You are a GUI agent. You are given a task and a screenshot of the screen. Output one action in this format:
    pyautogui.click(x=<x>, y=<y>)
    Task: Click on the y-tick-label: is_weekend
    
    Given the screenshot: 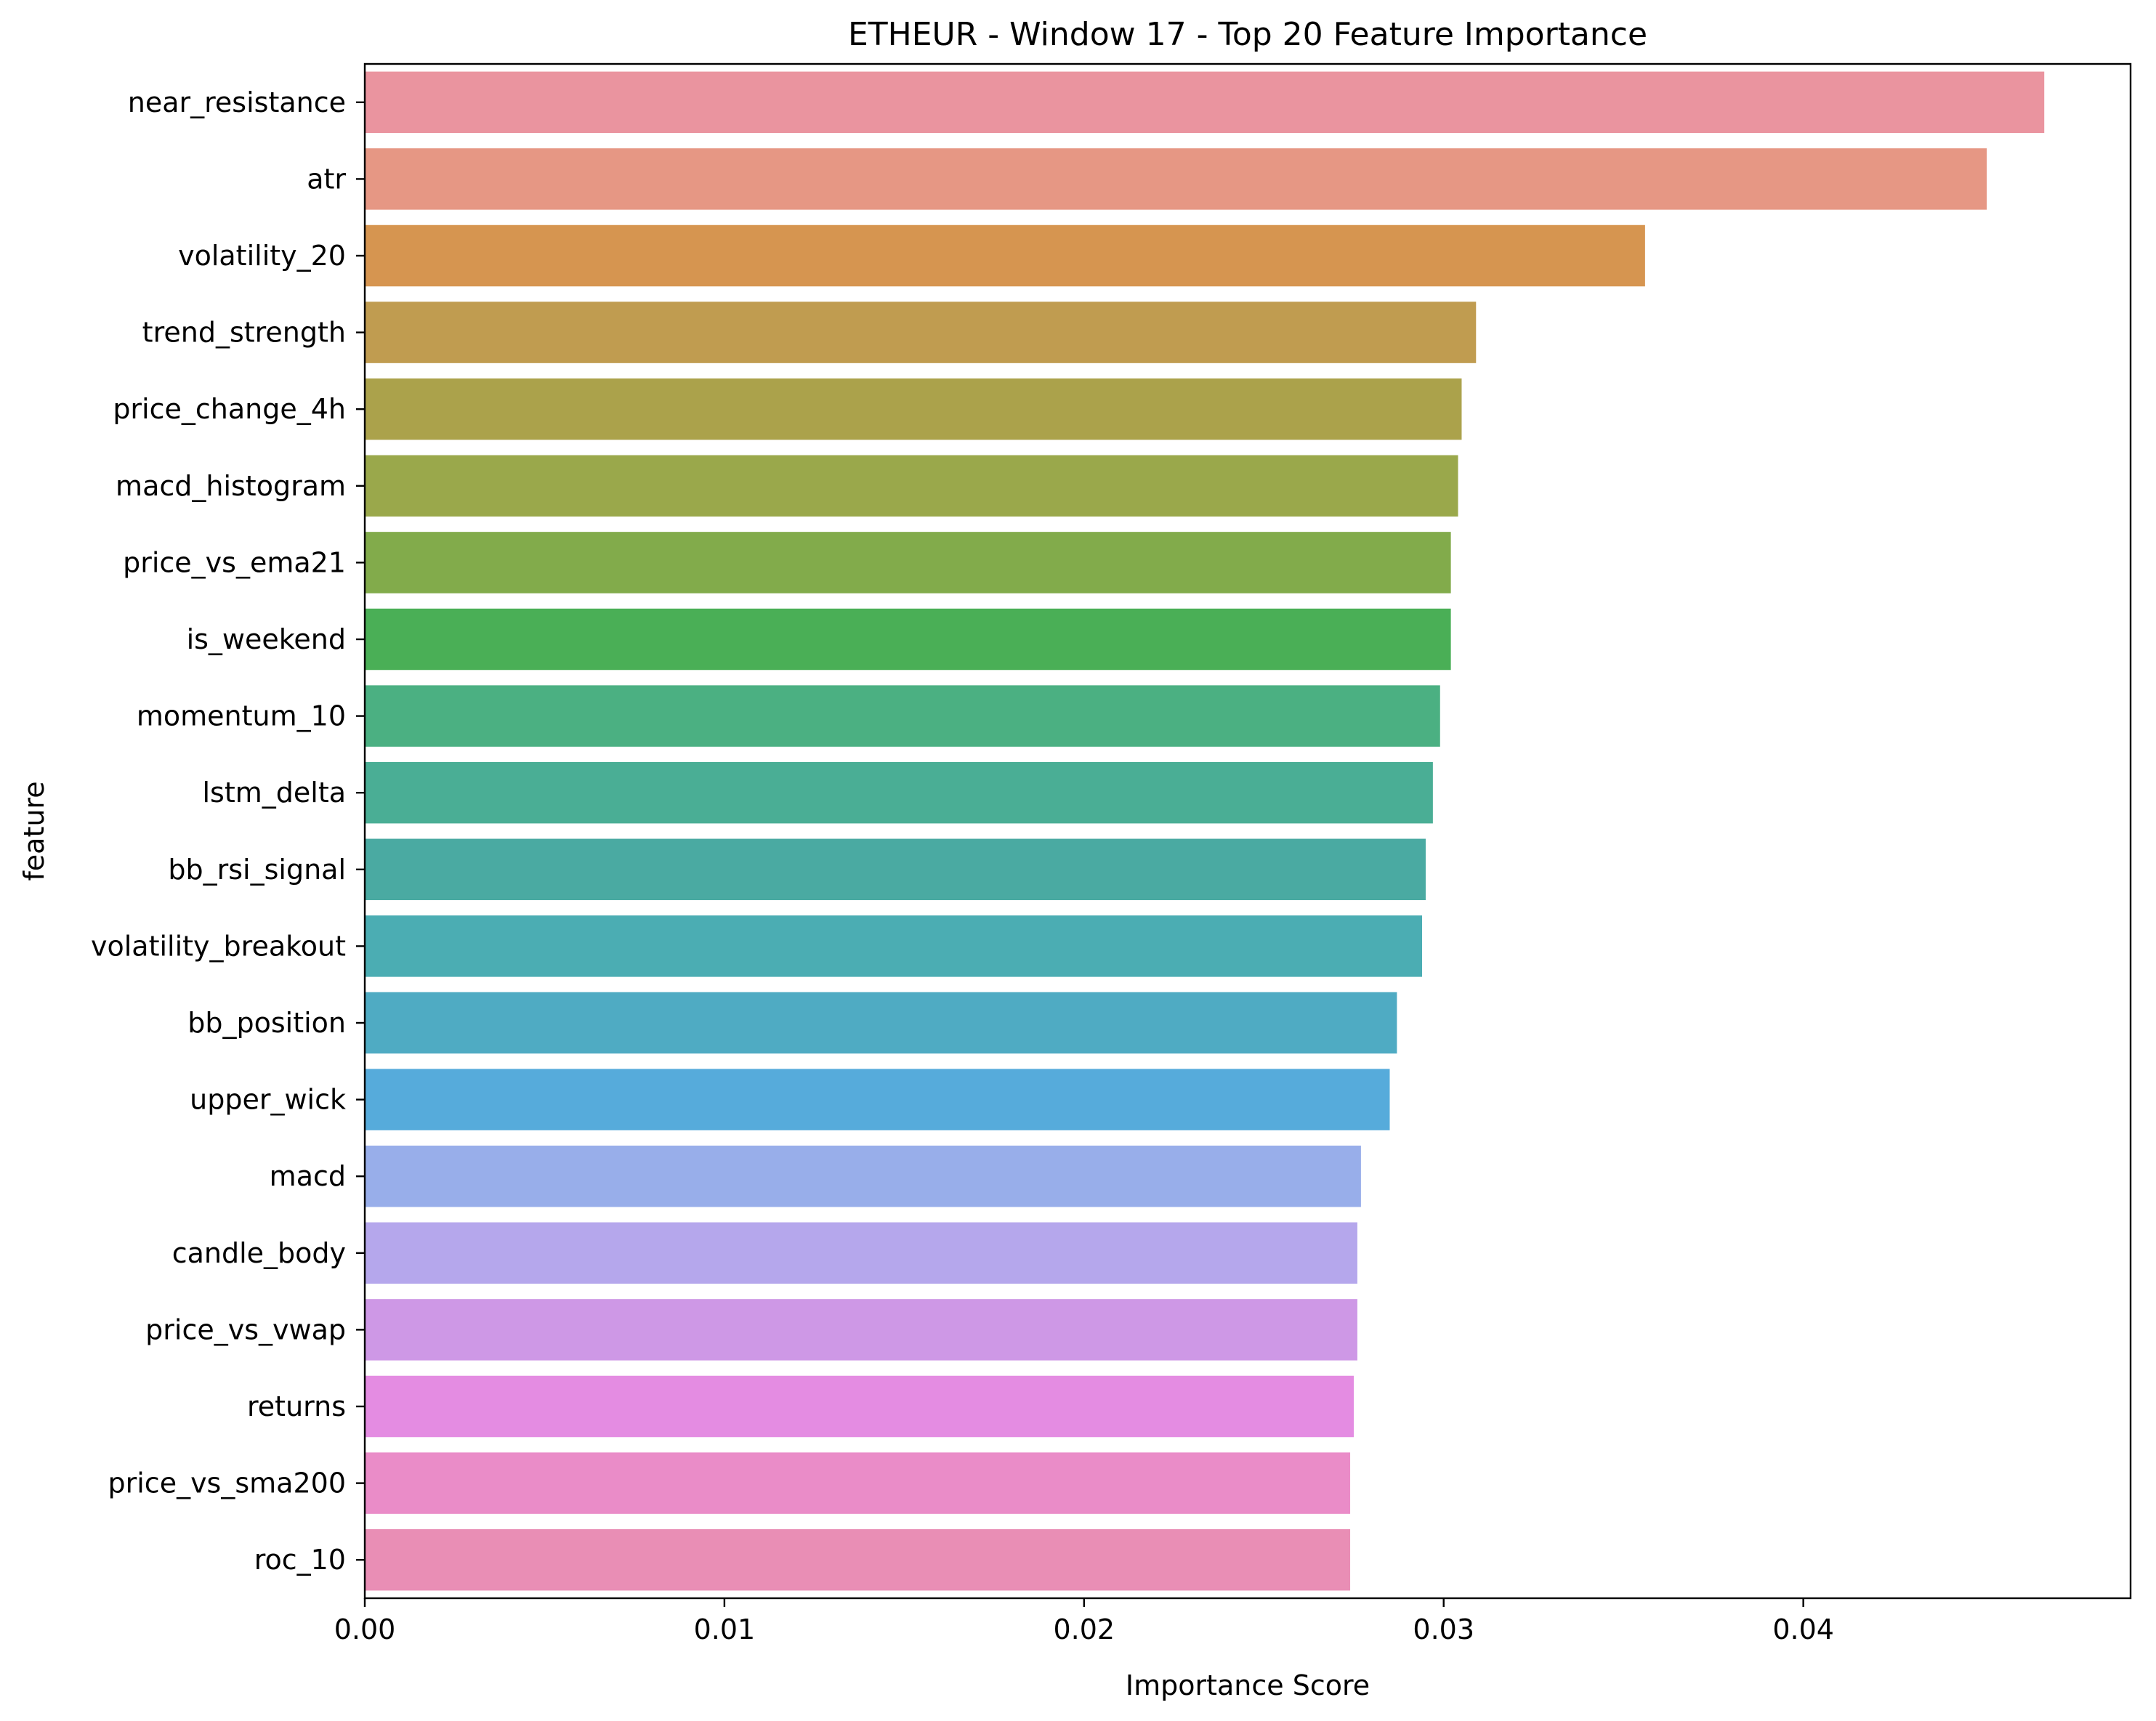 What is the action you would take?
    pyautogui.click(x=266, y=639)
    